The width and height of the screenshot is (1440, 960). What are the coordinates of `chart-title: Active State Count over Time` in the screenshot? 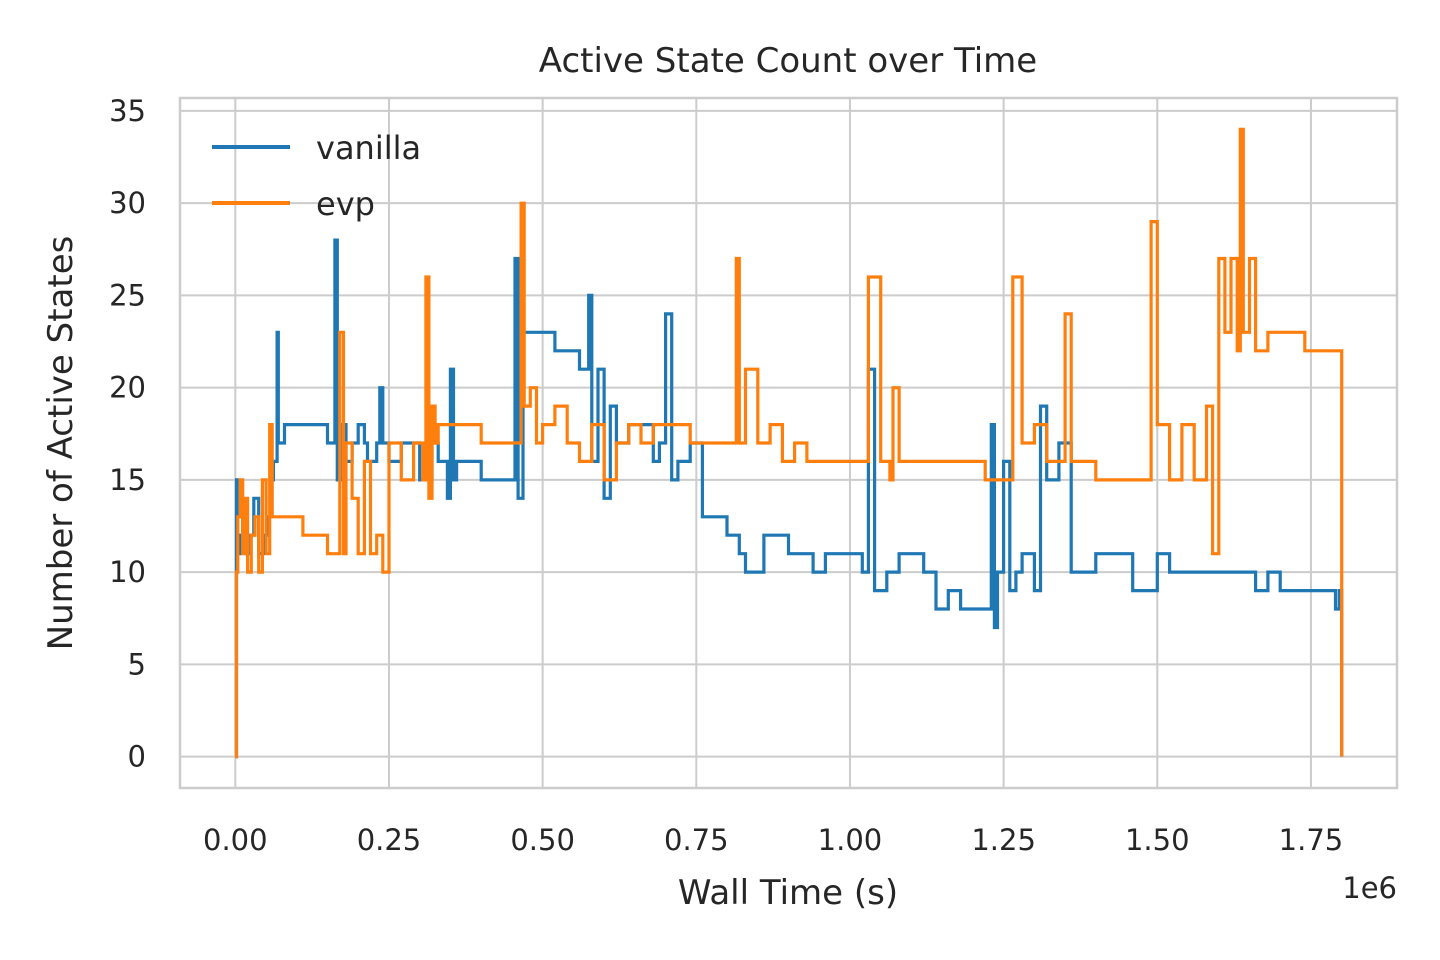 It's located at (788, 61).